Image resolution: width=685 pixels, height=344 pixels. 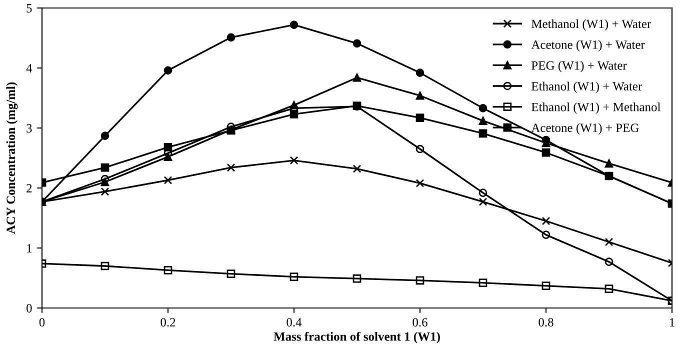 I want to click on x-tick-label: 1, so click(x=672, y=322).